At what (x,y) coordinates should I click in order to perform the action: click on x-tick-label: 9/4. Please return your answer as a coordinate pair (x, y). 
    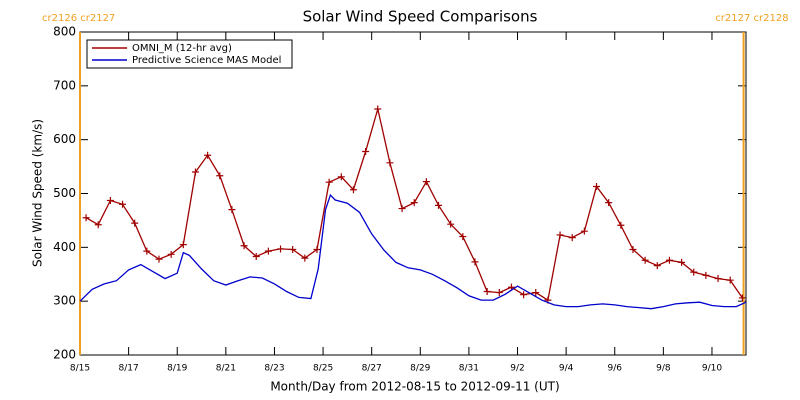
    Looking at the image, I should click on (566, 369).